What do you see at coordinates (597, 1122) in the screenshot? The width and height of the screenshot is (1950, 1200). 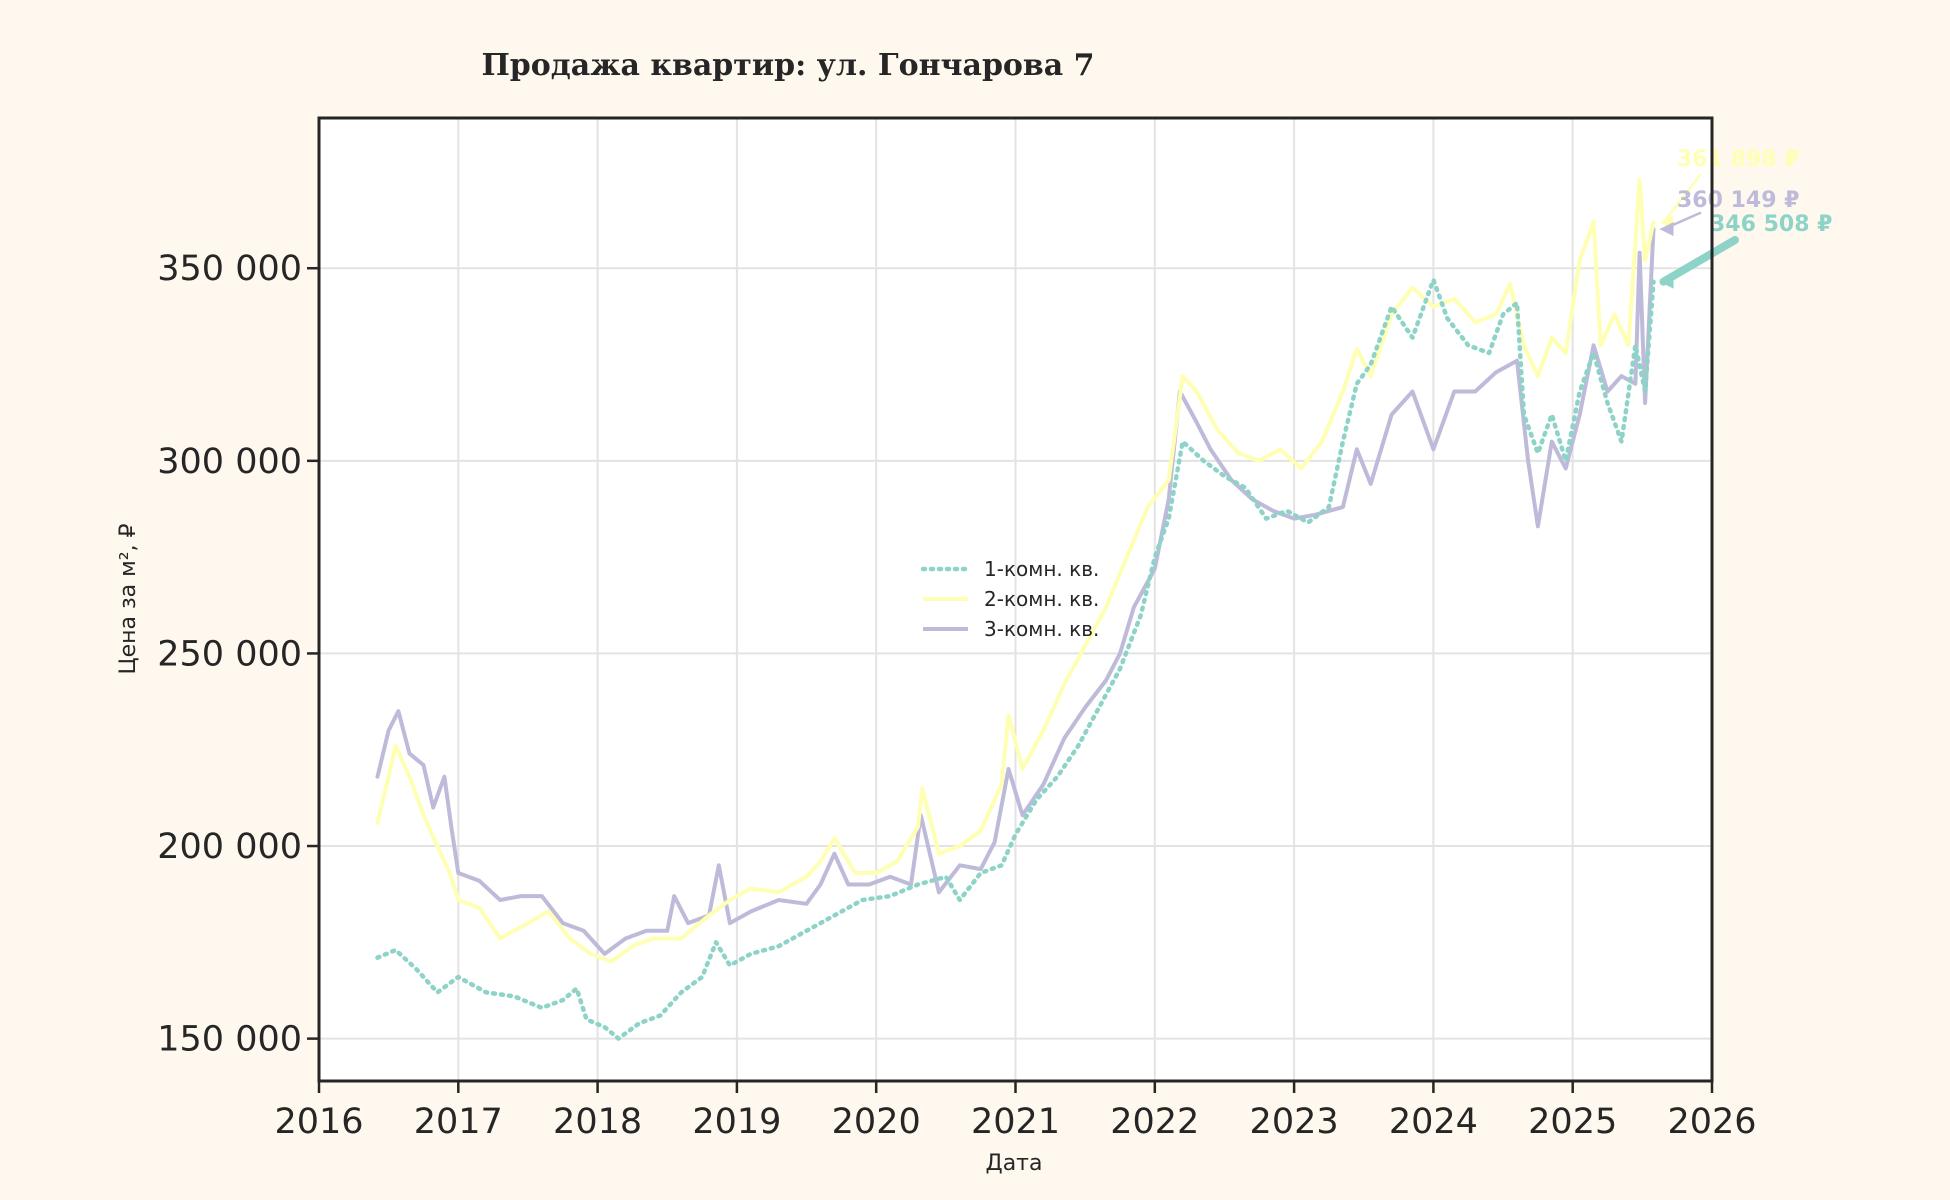 I see `x-tick-label: 2018` at bounding box center [597, 1122].